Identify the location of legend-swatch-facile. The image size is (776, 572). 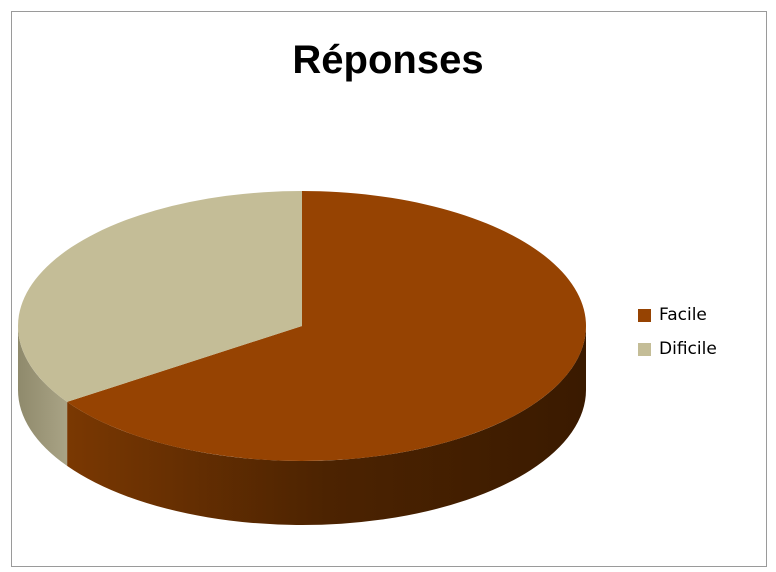
(644, 315).